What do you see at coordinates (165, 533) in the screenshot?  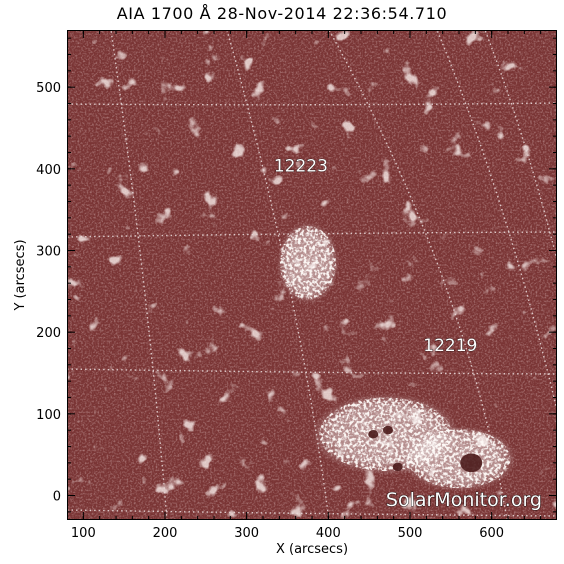 I see `x-tick-label: 200` at bounding box center [165, 533].